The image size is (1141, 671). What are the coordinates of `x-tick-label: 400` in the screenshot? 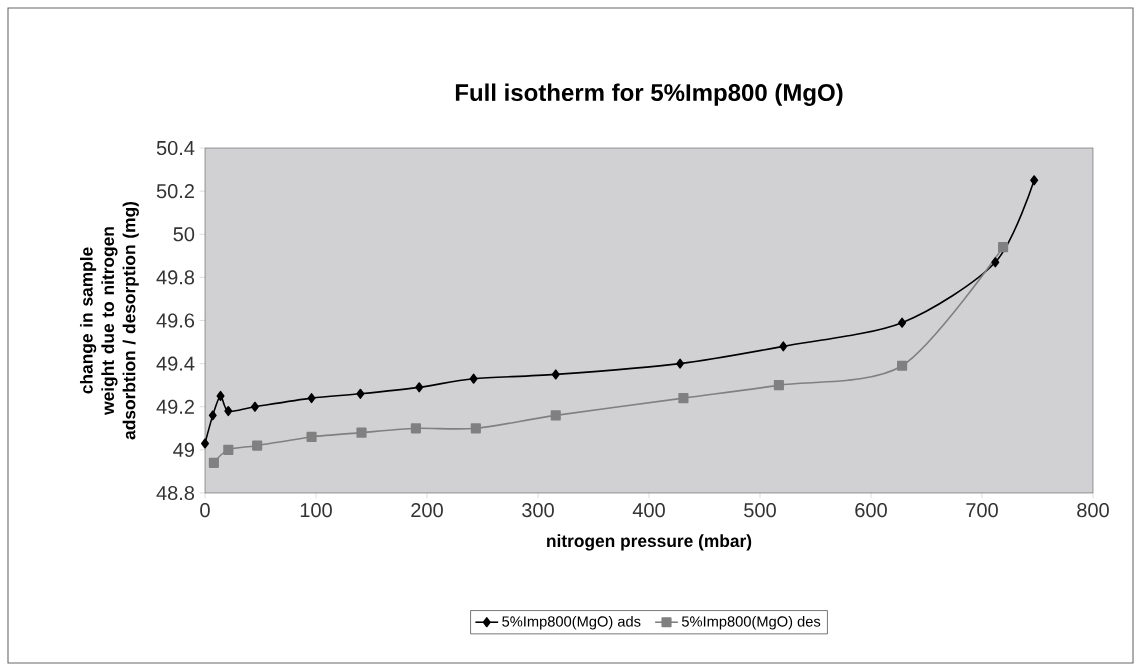 It's located at (648, 510).